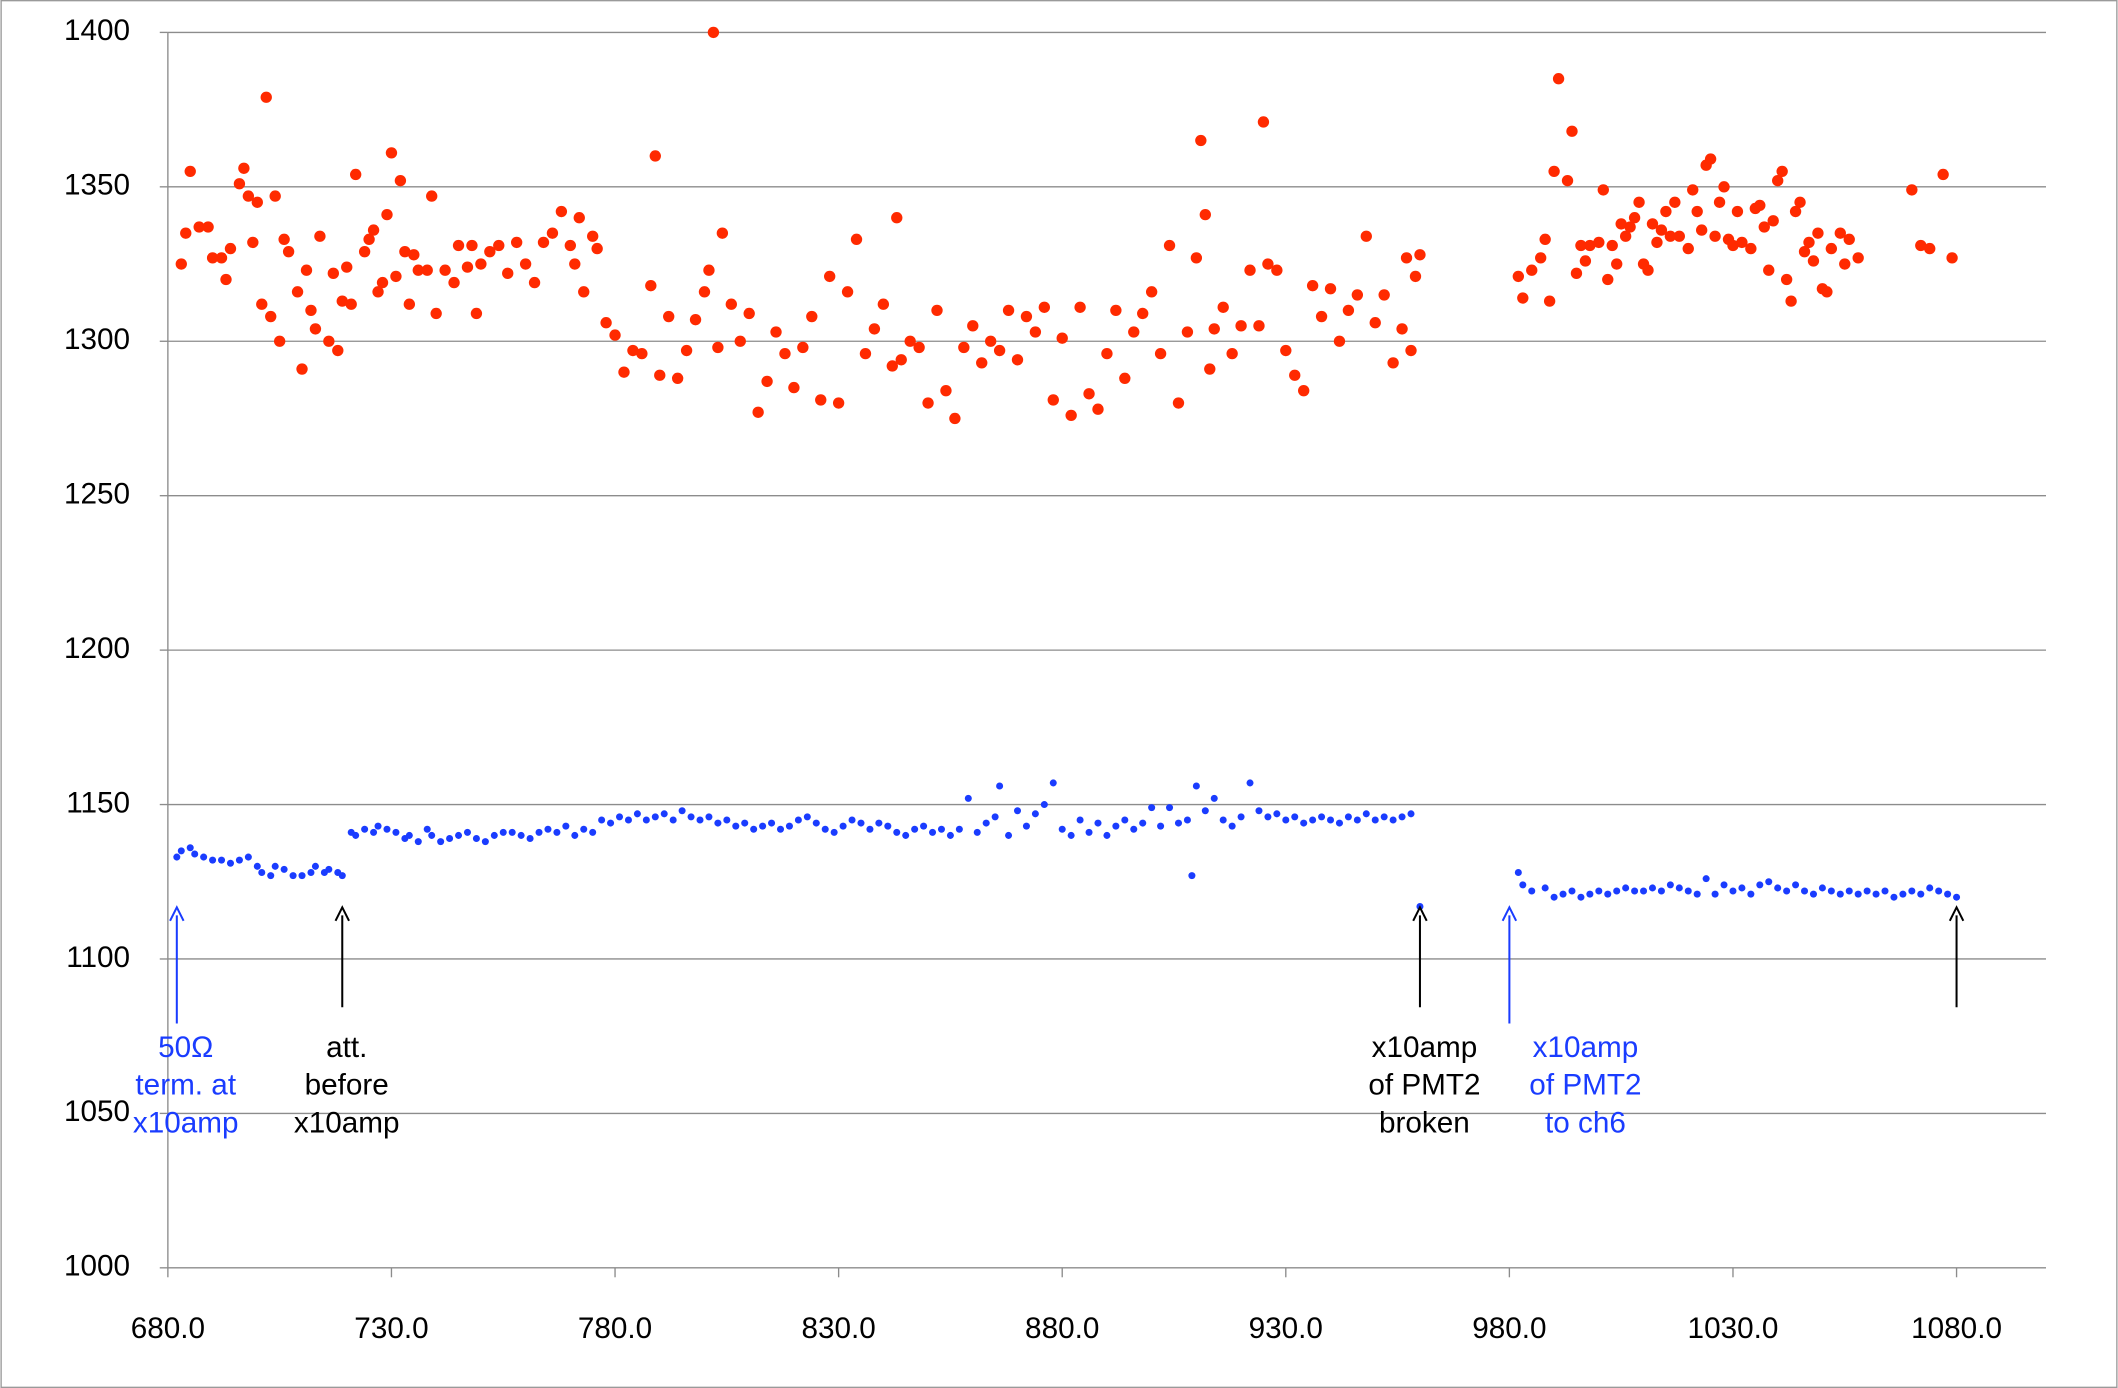 This screenshot has height=1388, width=2118. Describe the element at coordinates (1509, 1328) in the screenshot. I see `x-tick-label: 980.0` at that location.